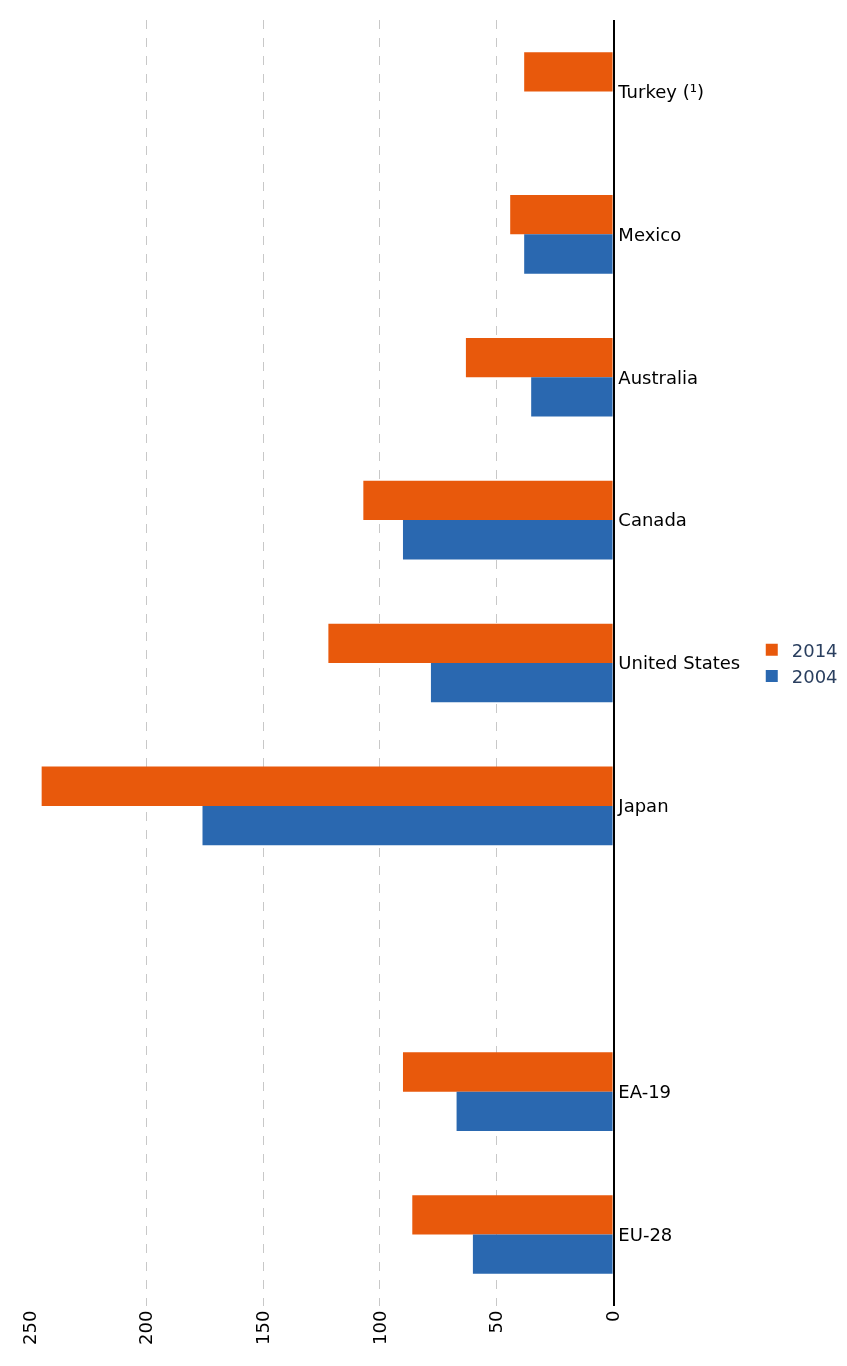  I want to click on y-tick-label: United States, so click(679, 663).